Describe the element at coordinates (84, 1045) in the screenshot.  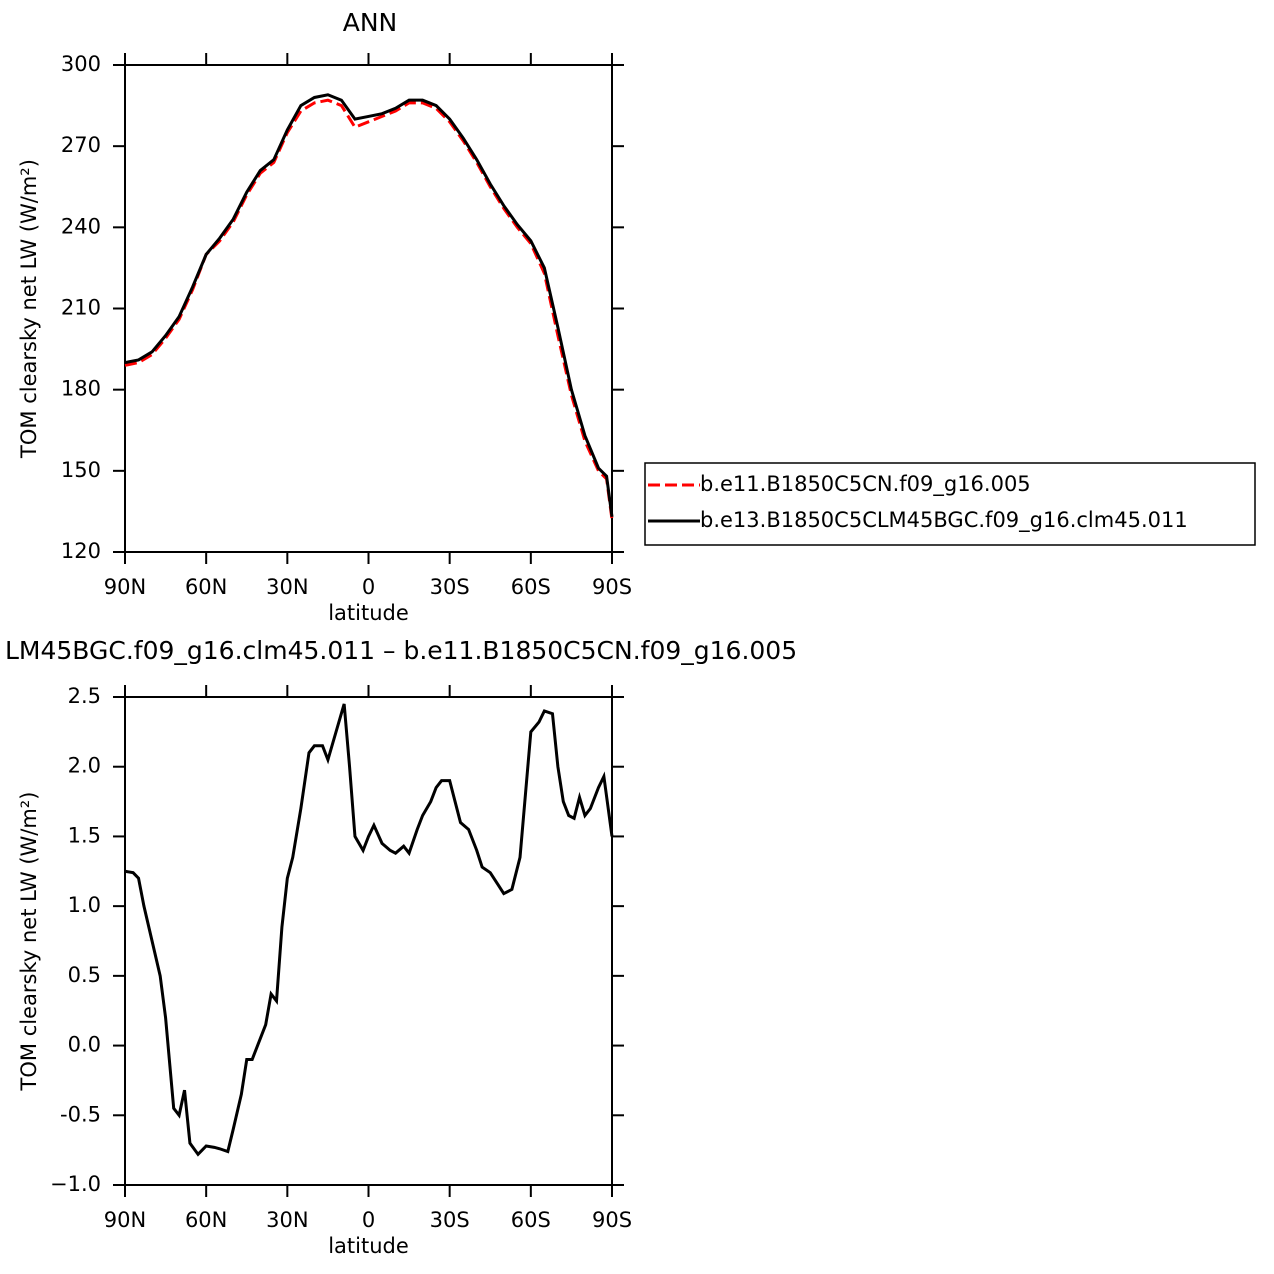
I see `y-tick-label: 0.0` at that location.